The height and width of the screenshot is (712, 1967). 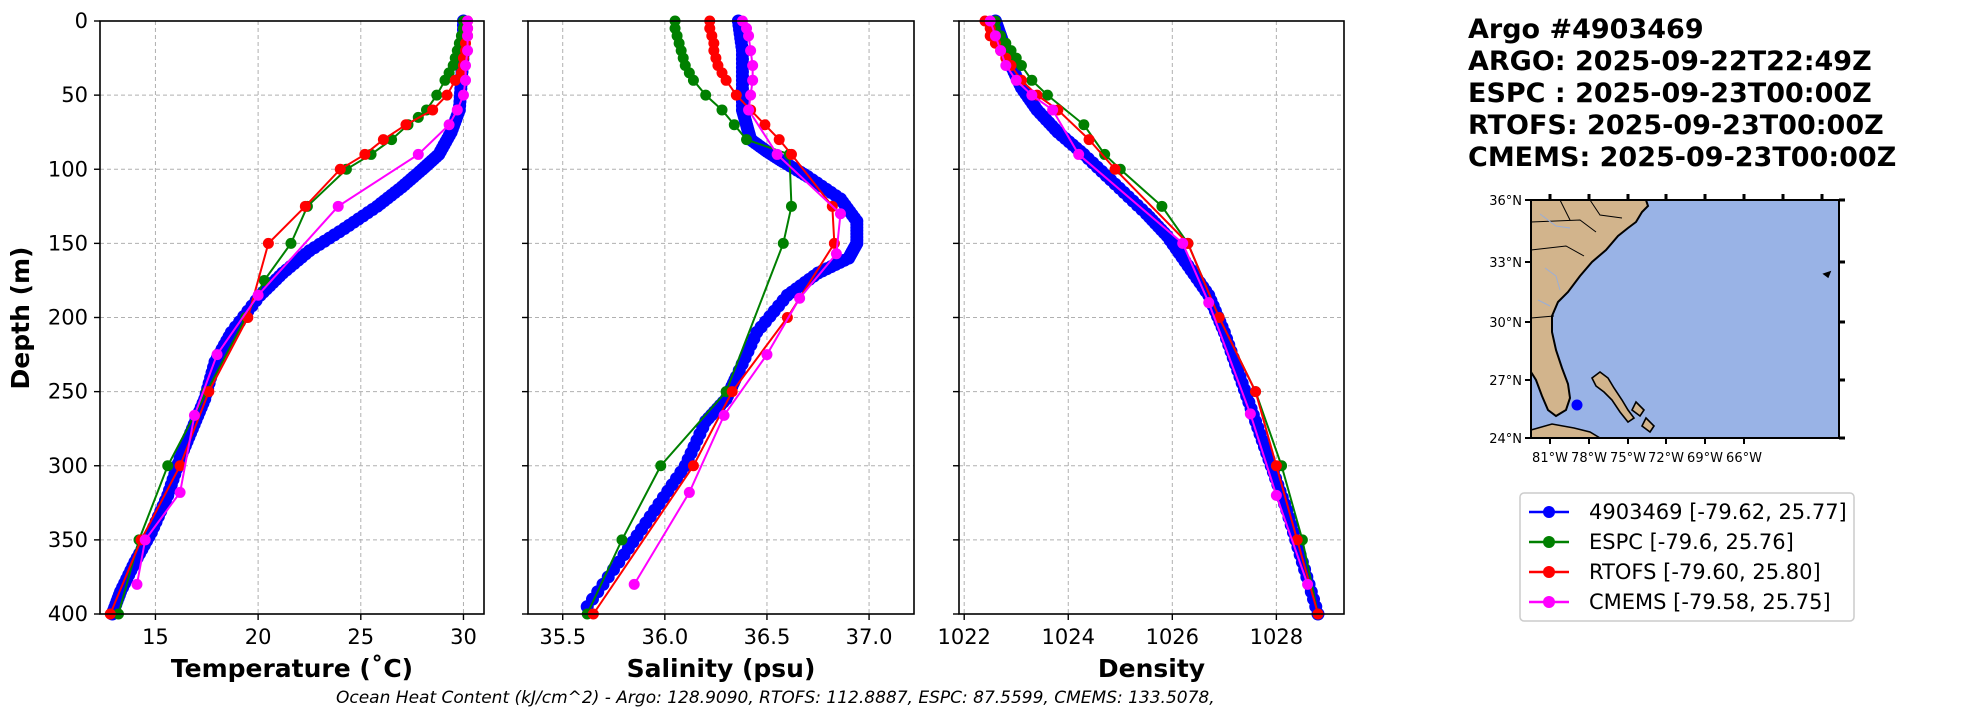 What do you see at coordinates (20, 318) in the screenshot?
I see `y-axis-label: Depth (m)` at bounding box center [20, 318].